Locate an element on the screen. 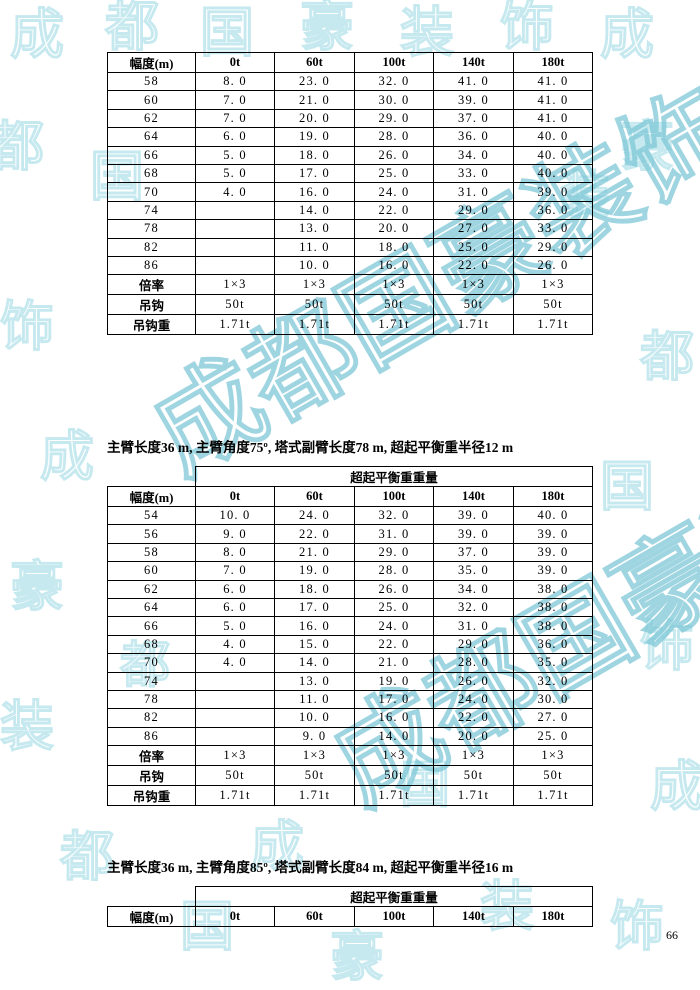 The height and width of the screenshot is (990, 700). row-label: 64 is located at coordinates (151, 137).